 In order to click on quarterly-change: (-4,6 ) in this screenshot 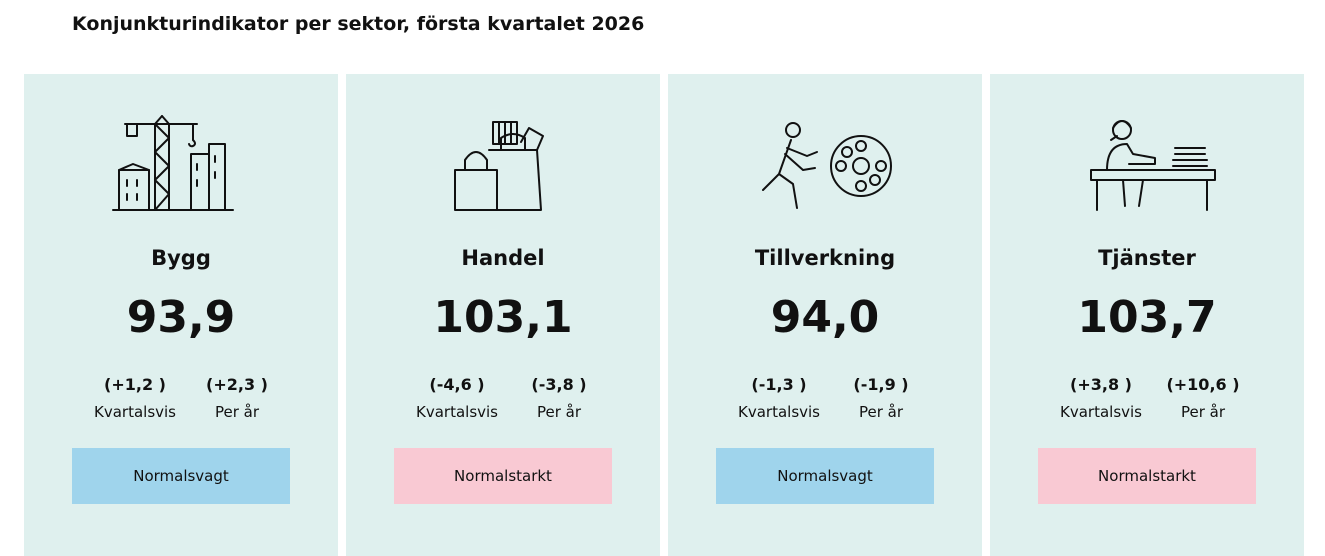, I will do `click(457, 384)`.